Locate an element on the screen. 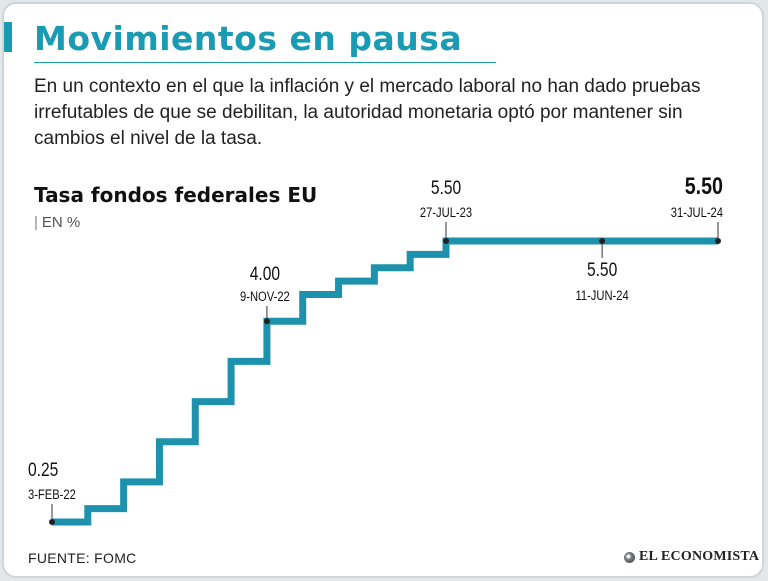 The height and width of the screenshot is (581, 768). chart-unit-label: | EN % is located at coordinates (57, 222).